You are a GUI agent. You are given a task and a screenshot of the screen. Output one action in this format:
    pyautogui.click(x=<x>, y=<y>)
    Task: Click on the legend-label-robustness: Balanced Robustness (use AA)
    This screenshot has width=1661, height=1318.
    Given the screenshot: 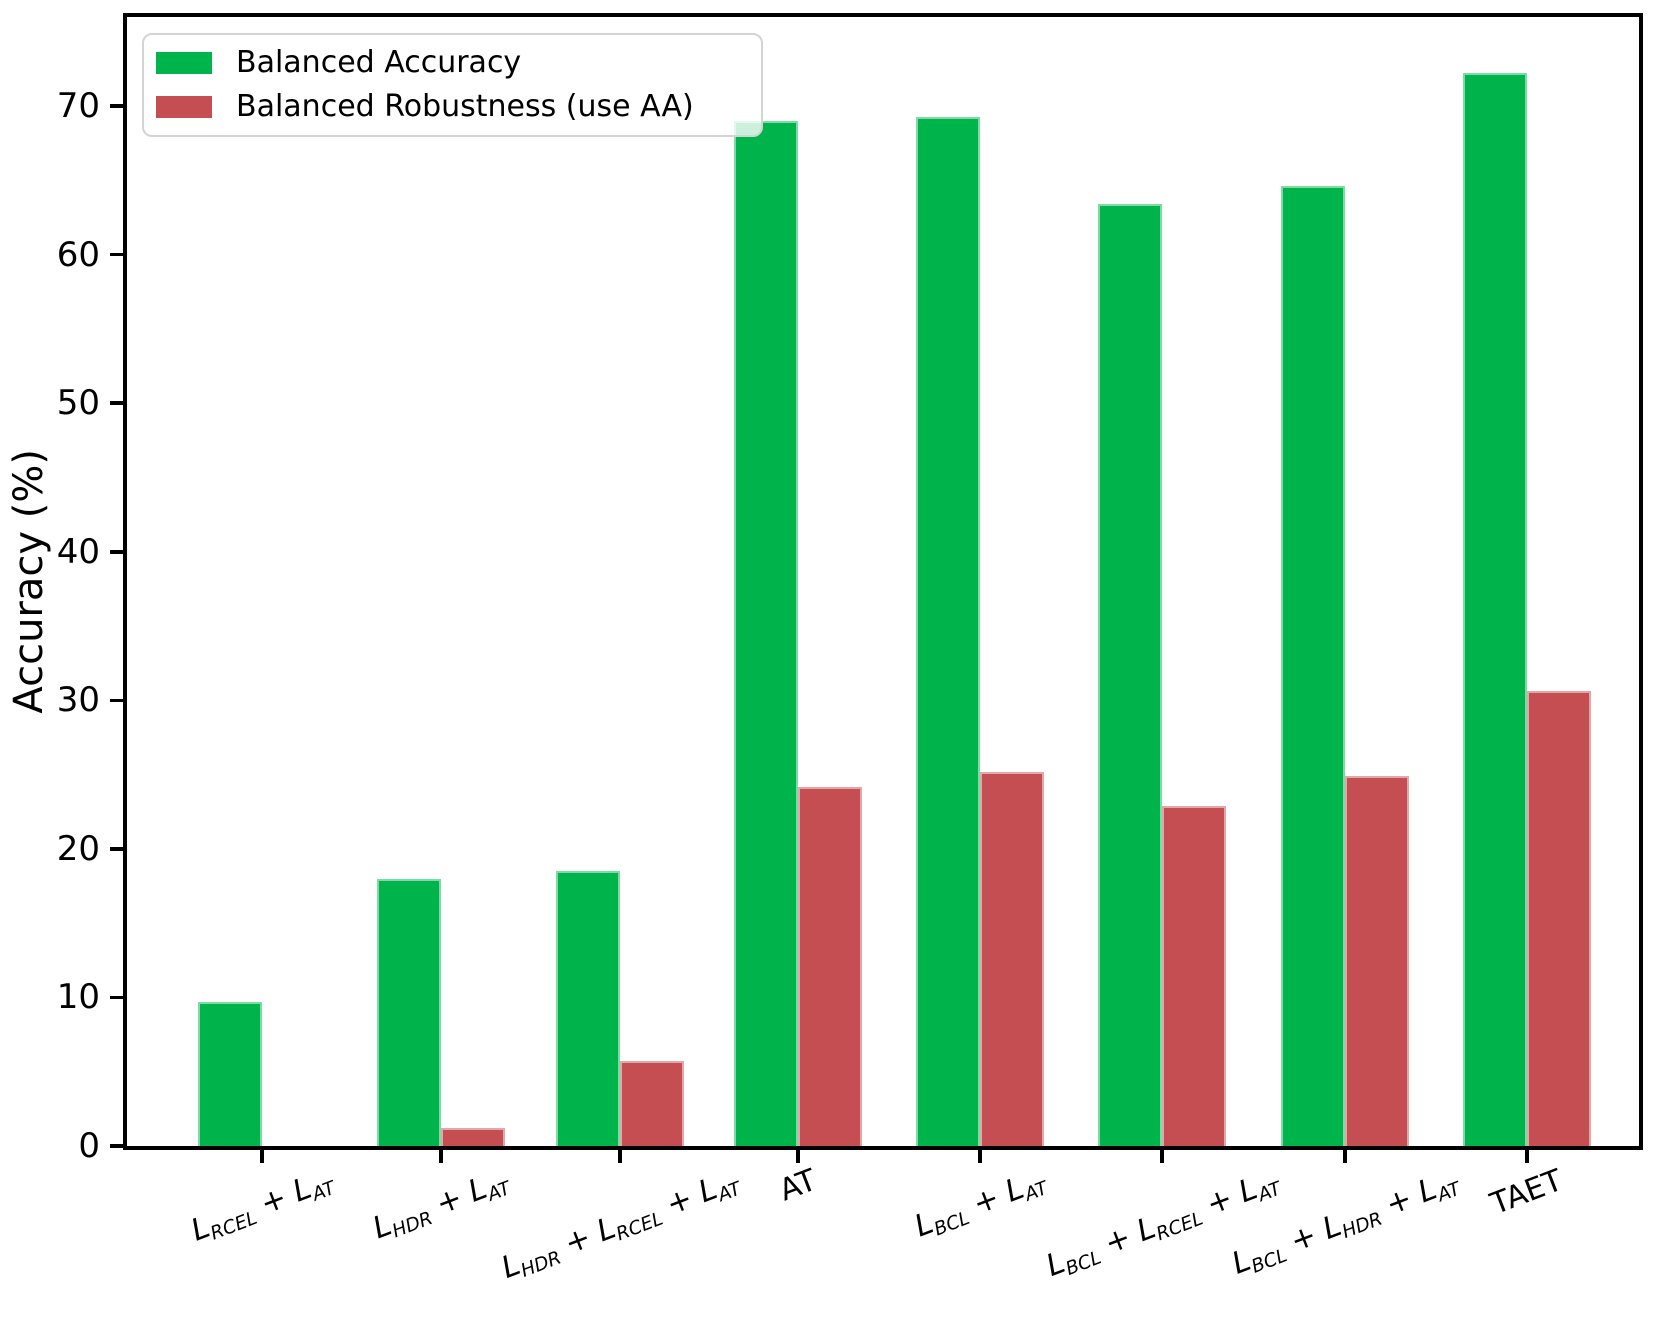 What is the action you would take?
    pyautogui.click(x=465, y=106)
    